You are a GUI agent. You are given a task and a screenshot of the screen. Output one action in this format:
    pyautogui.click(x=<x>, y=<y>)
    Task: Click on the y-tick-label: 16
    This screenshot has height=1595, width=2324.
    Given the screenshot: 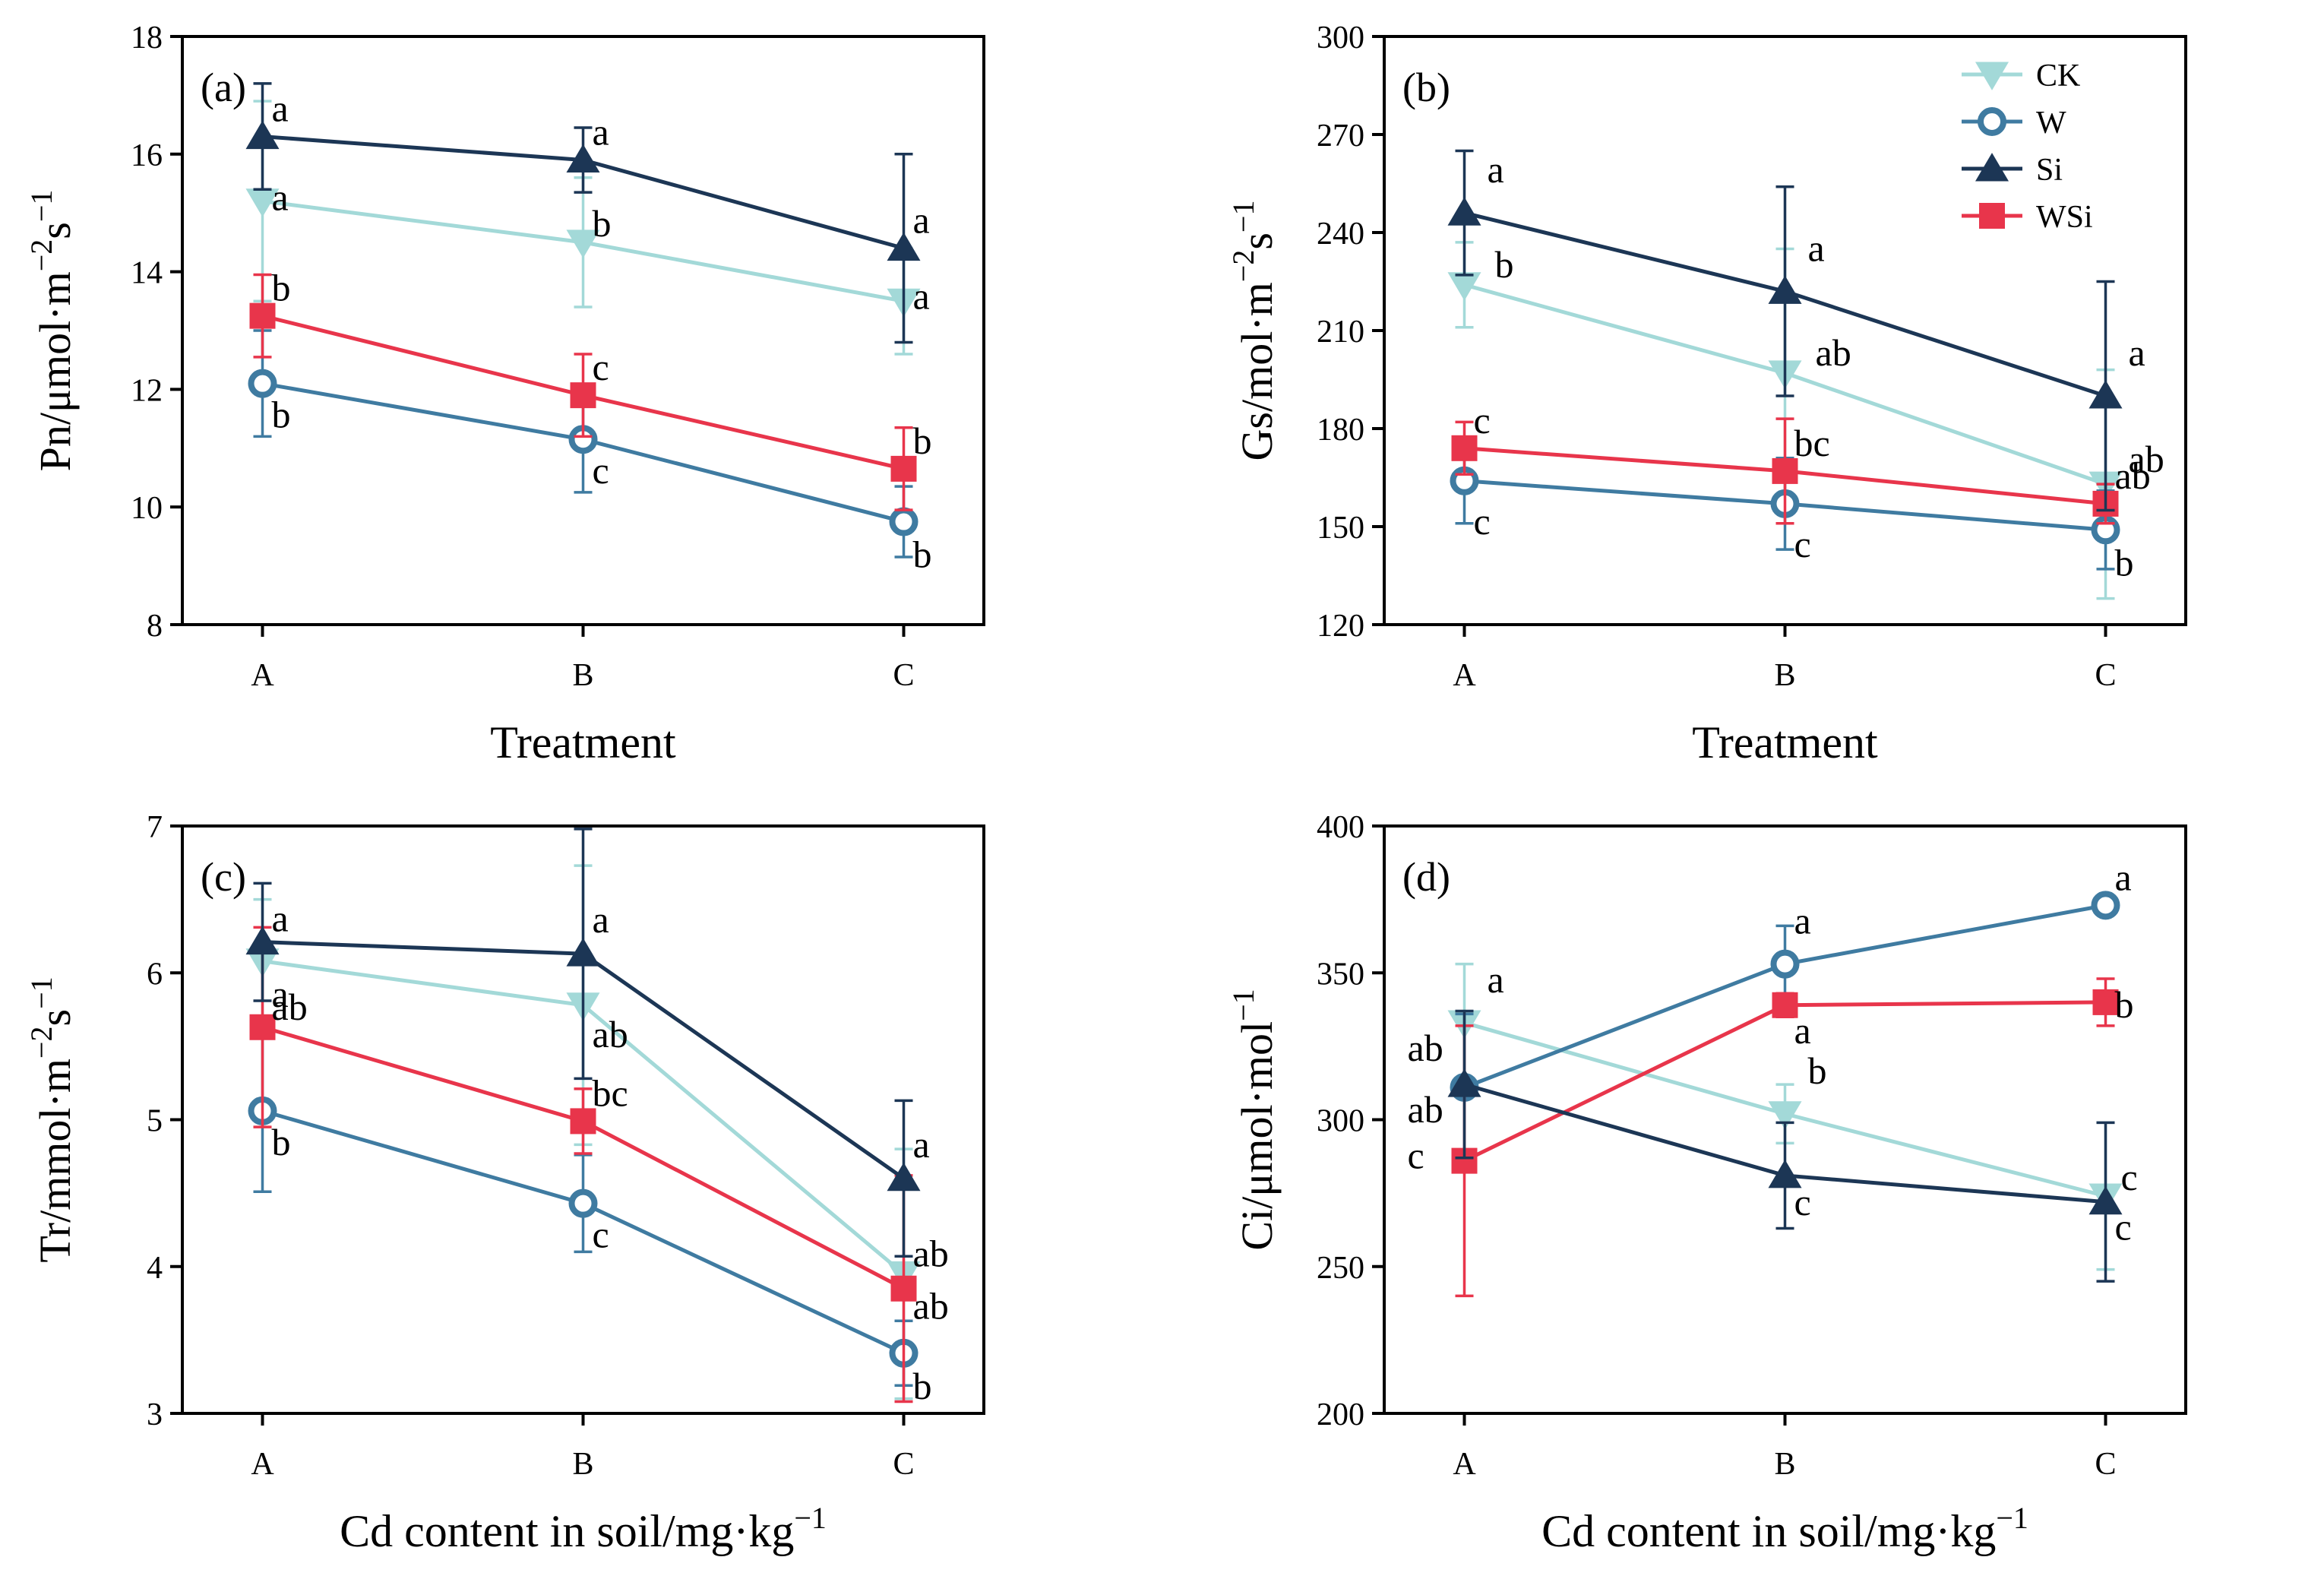 What is the action you would take?
    pyautogui.click(x=147, y=155)
    